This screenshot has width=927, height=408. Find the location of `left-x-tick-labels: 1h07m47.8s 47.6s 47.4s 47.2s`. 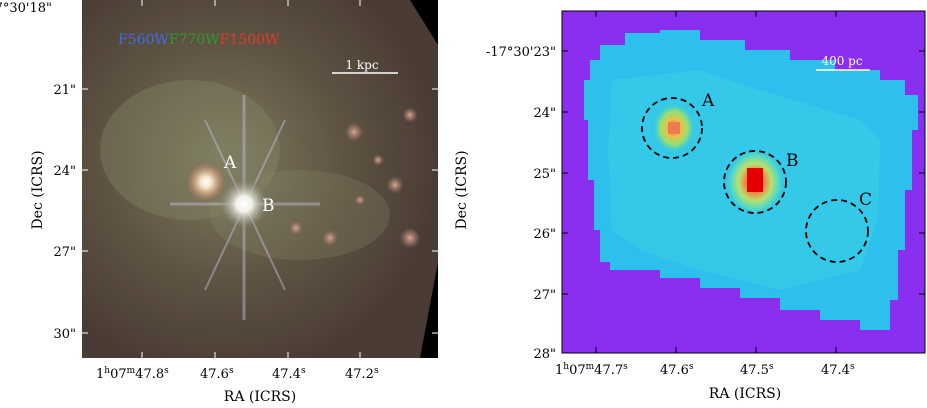

left-x-tick-labels: 1h07m47.8s 47.6s 47.4s 47.2s is located at coordinates (237, 374).